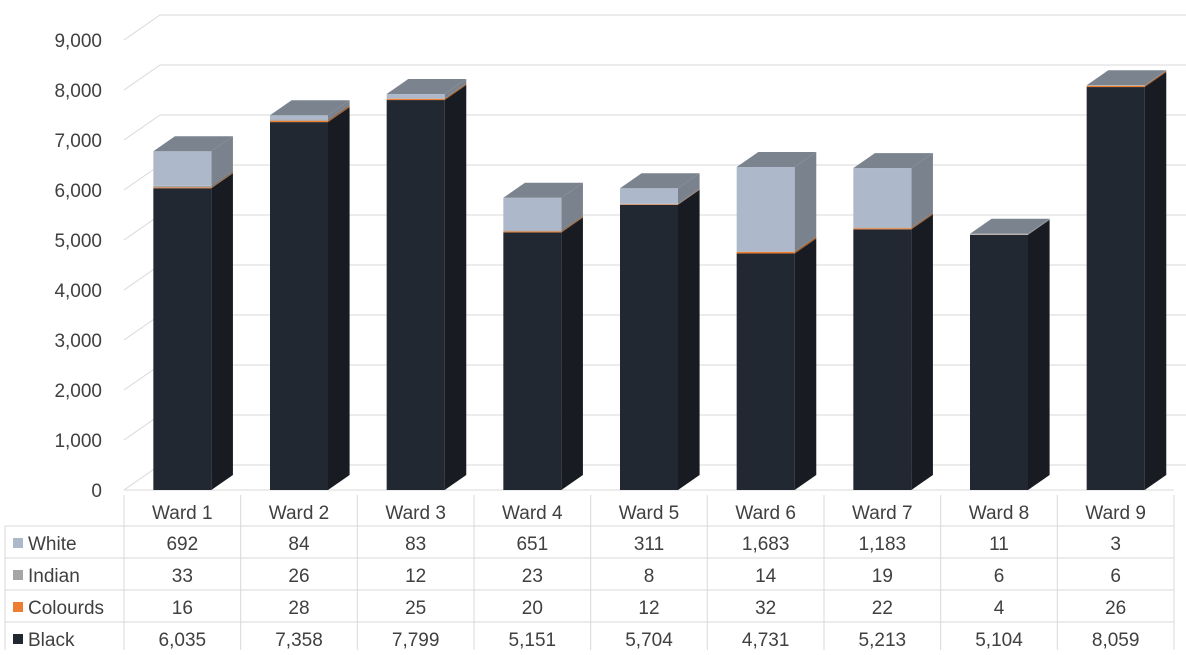 This screenshot has width=1186, height=655. I want to click on legend-entry: Indian, so click(54, 576).